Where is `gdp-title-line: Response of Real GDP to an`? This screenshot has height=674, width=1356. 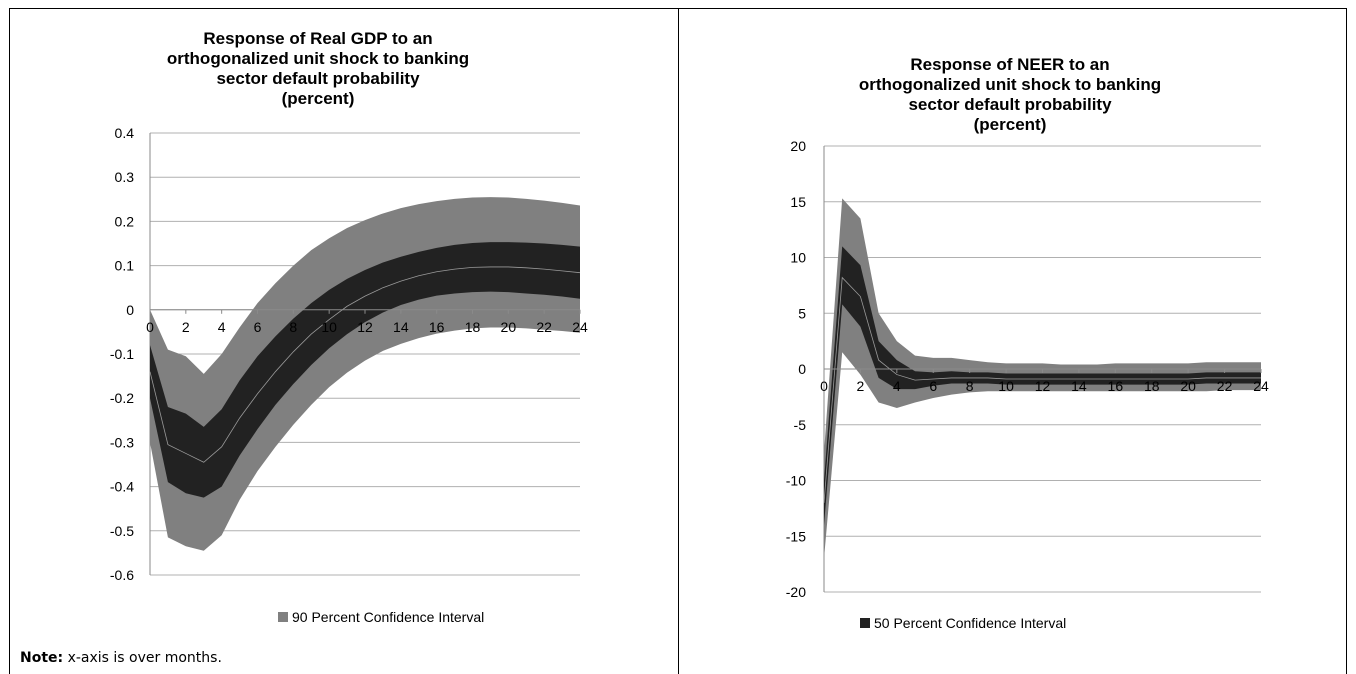 gdp-title-line: Response of Real GDP to an is located at coordinates (317, 38).